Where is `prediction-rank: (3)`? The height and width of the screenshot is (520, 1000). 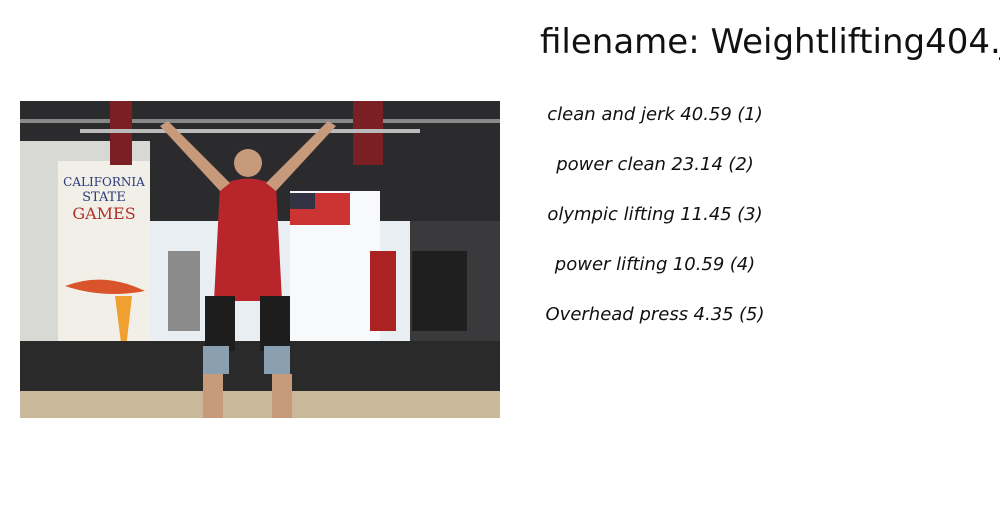
prediction-rank: (3) is located at coordinates (750, 214).